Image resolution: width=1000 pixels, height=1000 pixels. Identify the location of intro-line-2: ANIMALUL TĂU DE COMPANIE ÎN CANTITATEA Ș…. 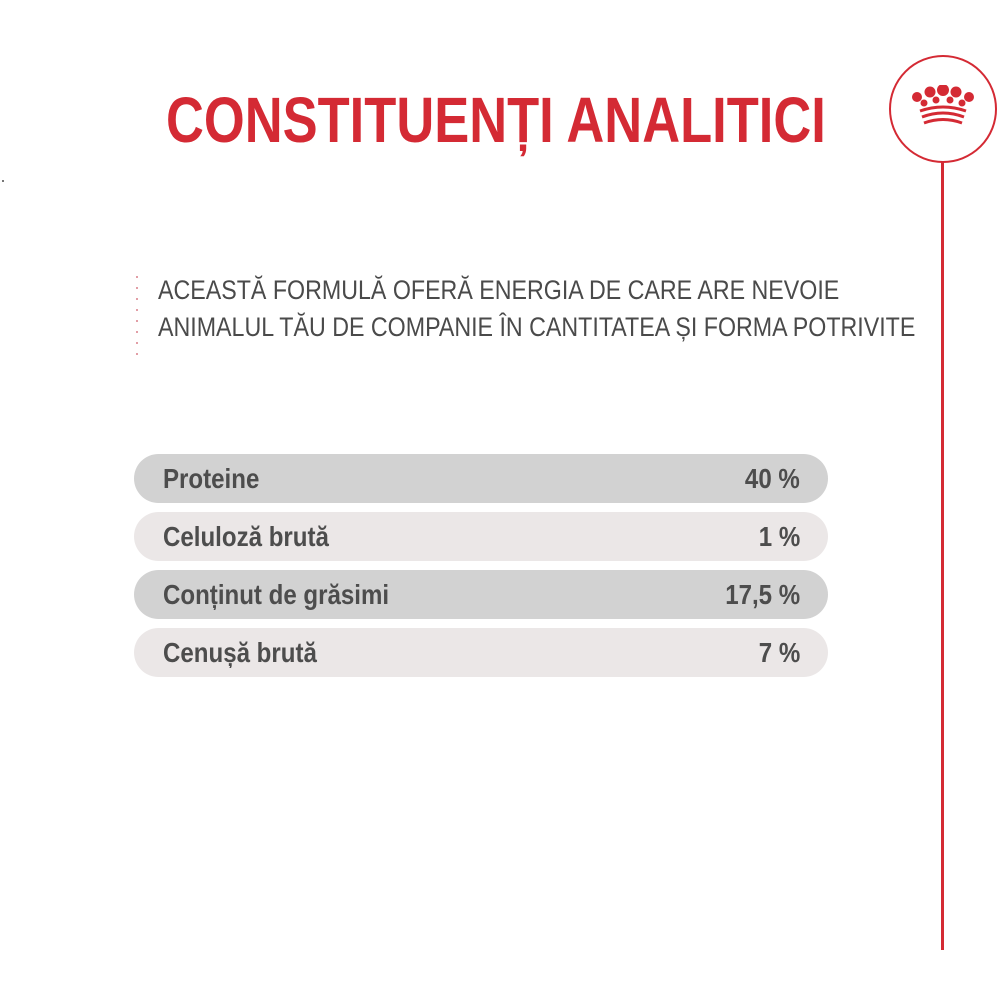
(537, 327).